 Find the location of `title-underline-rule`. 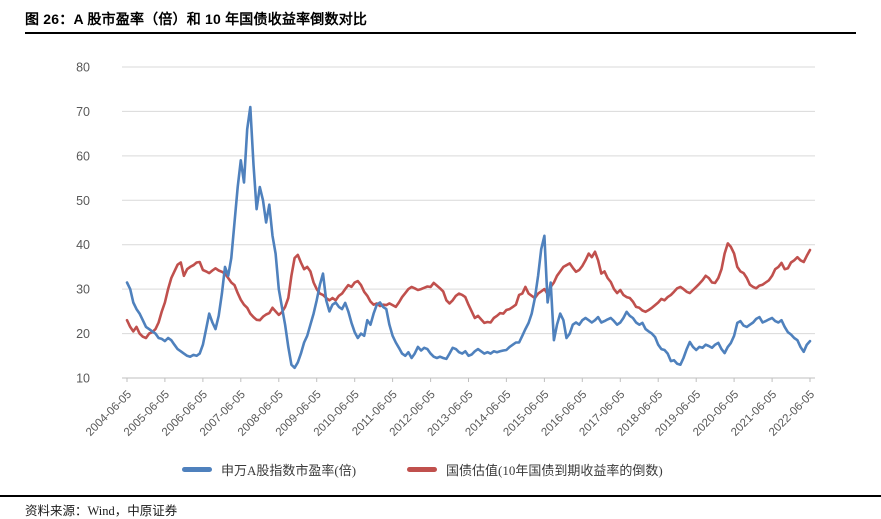

title-underline-rule is located at coordinates (440, 33).